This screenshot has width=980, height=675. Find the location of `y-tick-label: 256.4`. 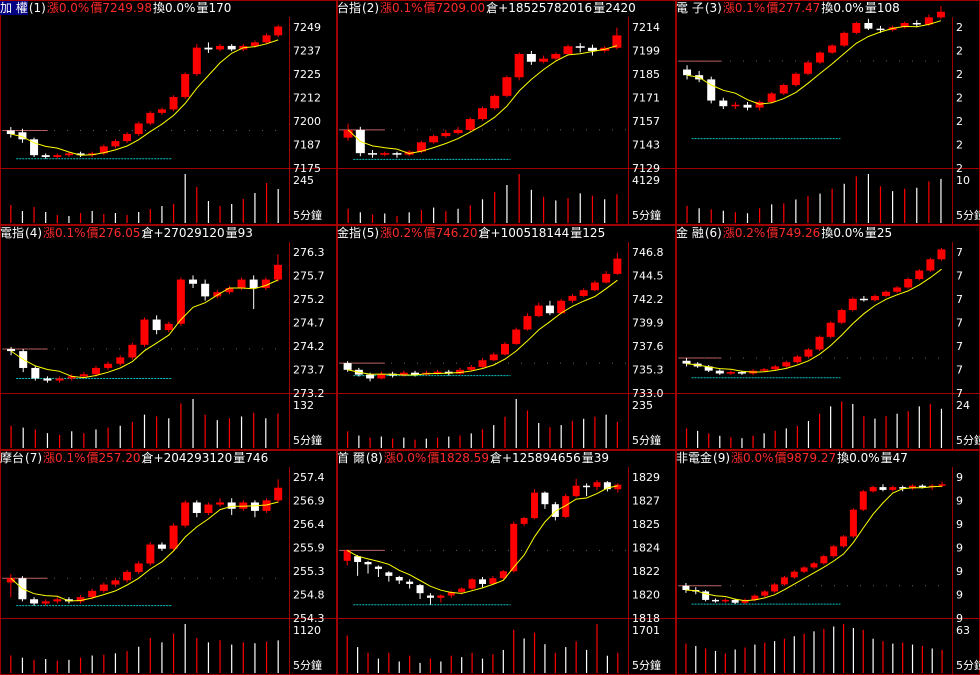

y-tick-label: 256.4 is located at coordinates (309, 524).